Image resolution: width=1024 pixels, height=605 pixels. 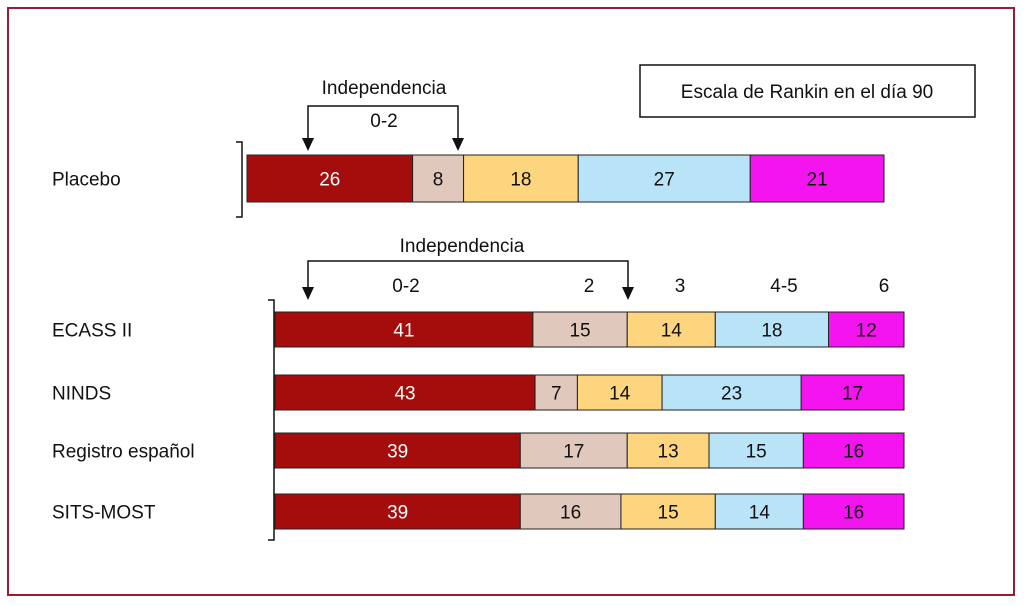 I want to click on data-label-r0-s4: 21, so click(x=817, y=180).